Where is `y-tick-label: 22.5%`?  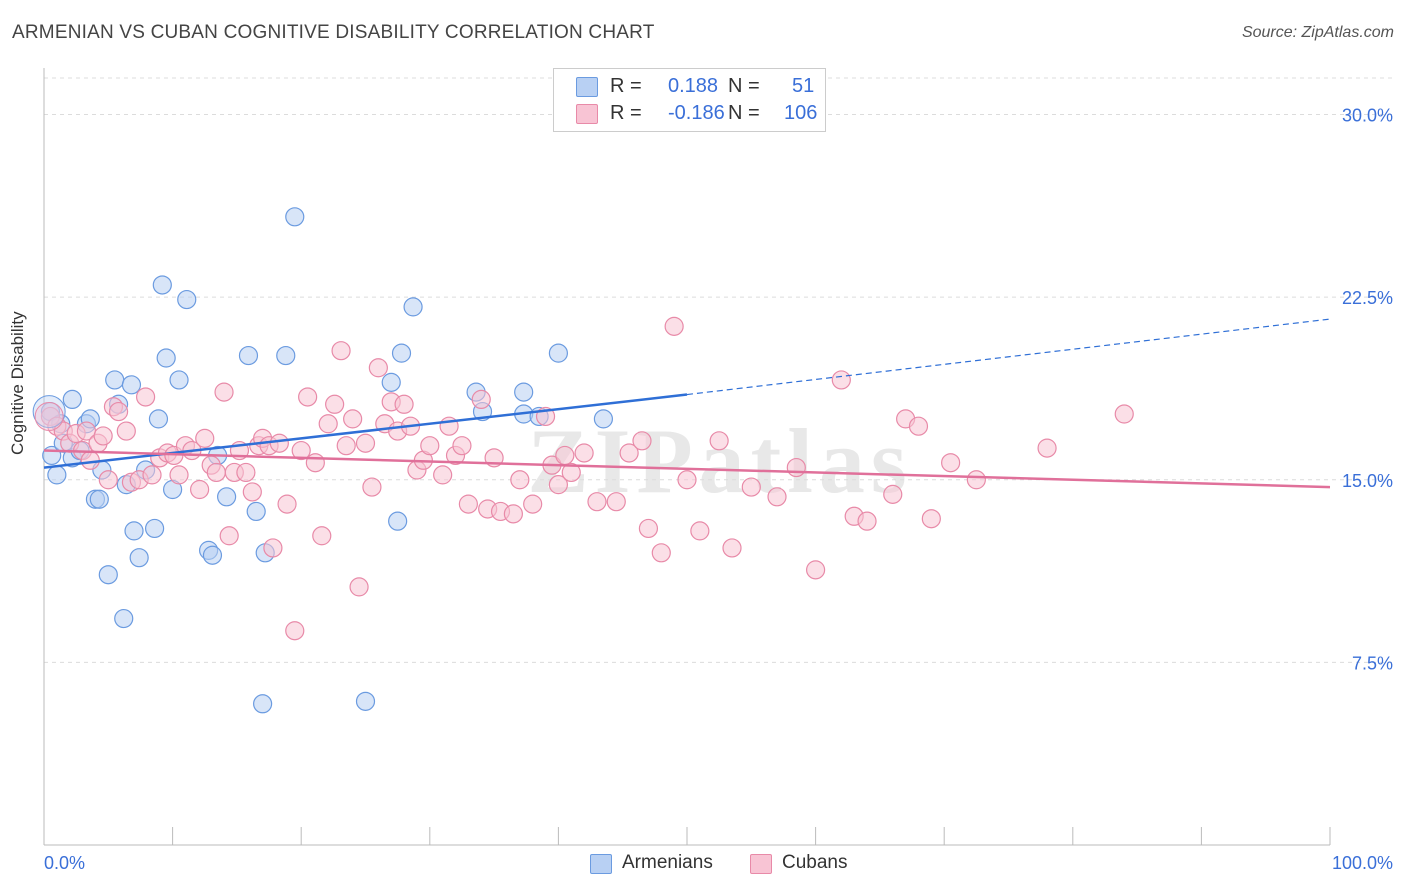 y-tick-label: 22.5% is located at coordinates (1367, 298).